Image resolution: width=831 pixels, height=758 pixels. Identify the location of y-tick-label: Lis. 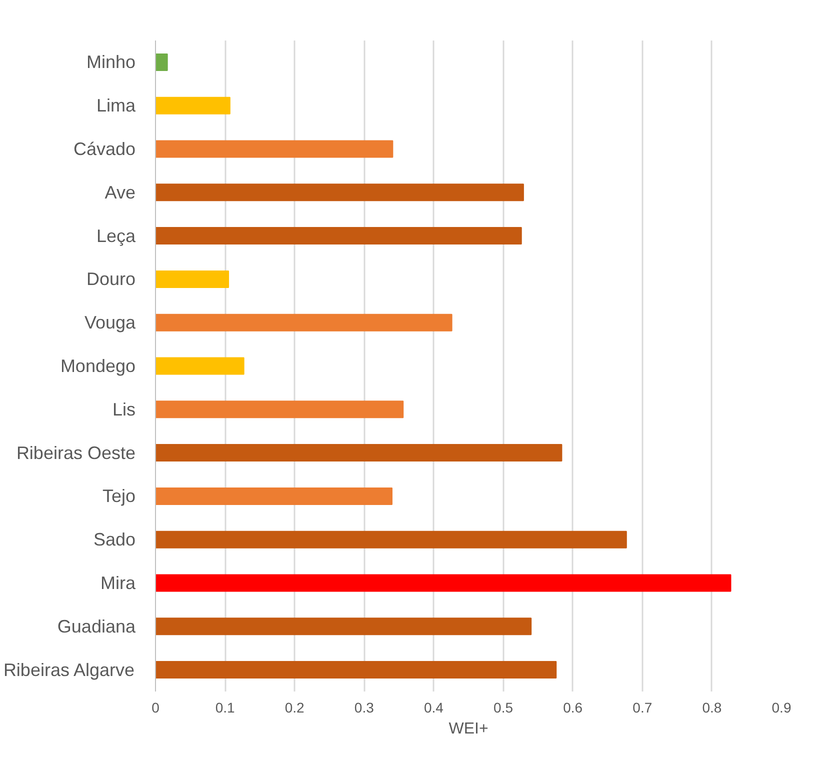
(124, 409).